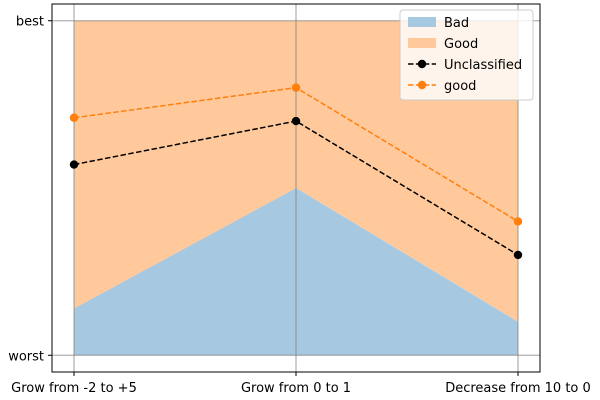  Describe the element at coordinates (518, 388) in the screenshot. I see `x-tick-label: Decrease from 10 to 0` at that location.